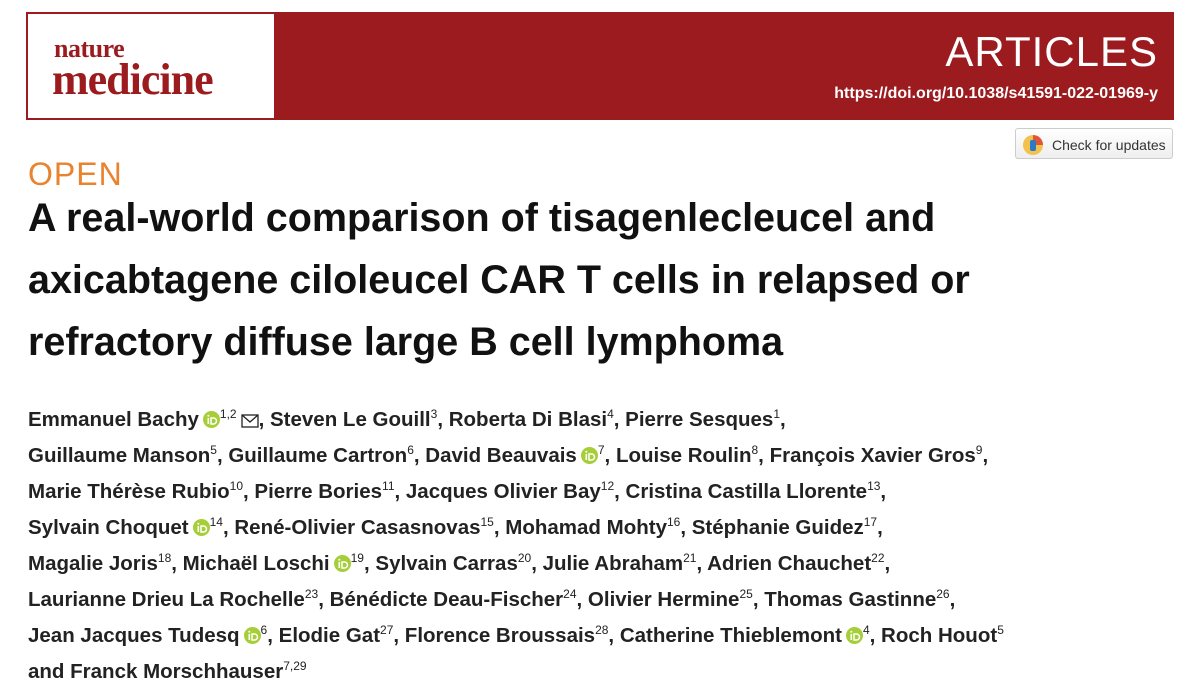 The height and width of the screenshot is (695, 1200). What do you see at coordinates (503, 491) in the screenshot?
I see `author-name: Jacques Olivier Bay` at bounding box center [503, 491].